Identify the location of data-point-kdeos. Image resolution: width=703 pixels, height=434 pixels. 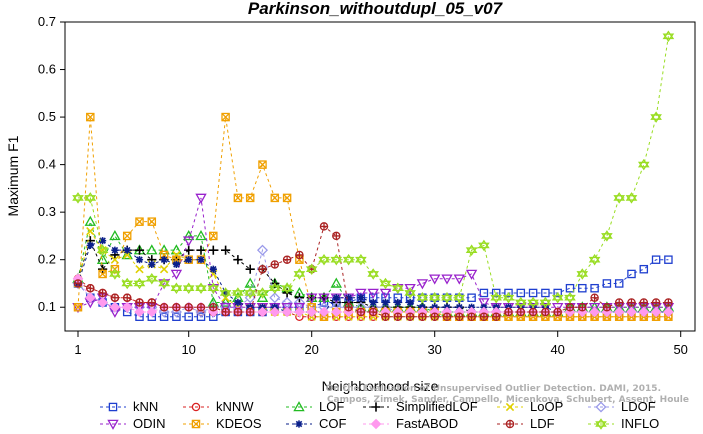
(213, 236).